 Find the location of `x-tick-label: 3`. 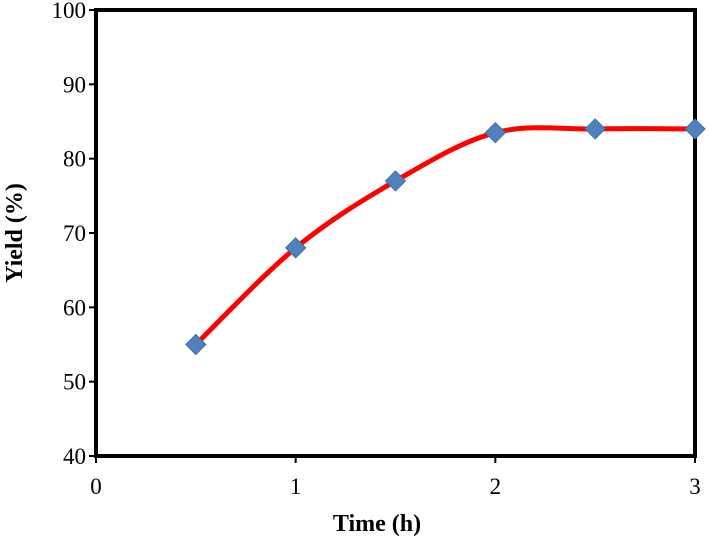

x-tick-label: 3 is located at coordinates (695, 486).